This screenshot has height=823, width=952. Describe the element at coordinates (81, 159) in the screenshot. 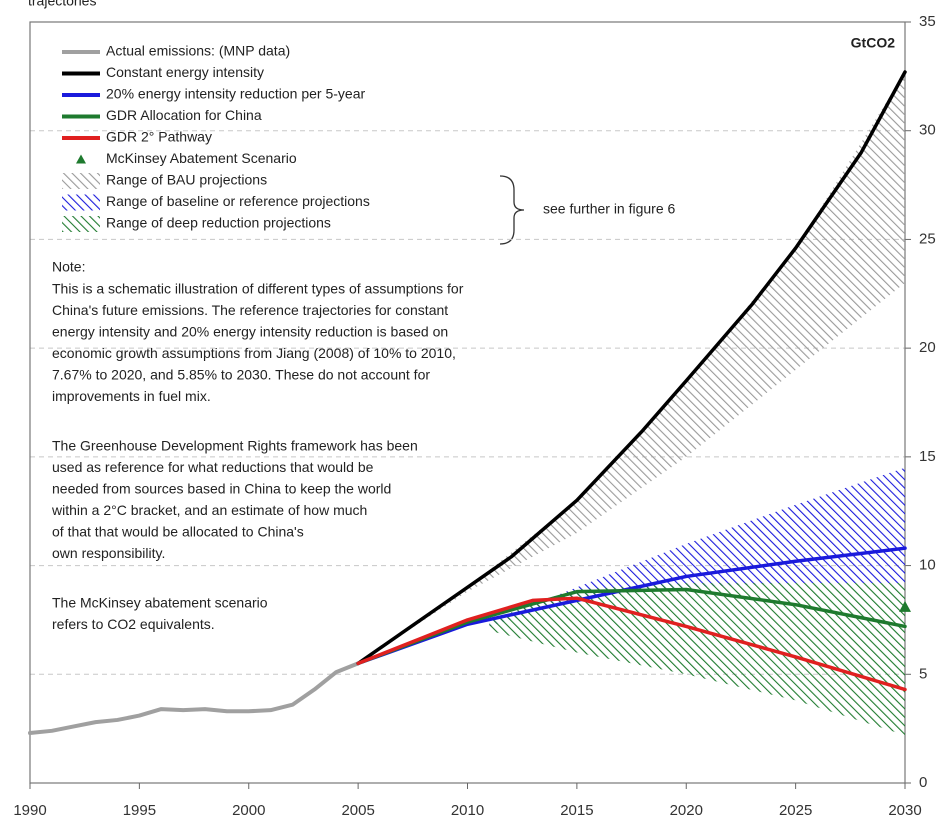

I see `legend-marker` at that location.